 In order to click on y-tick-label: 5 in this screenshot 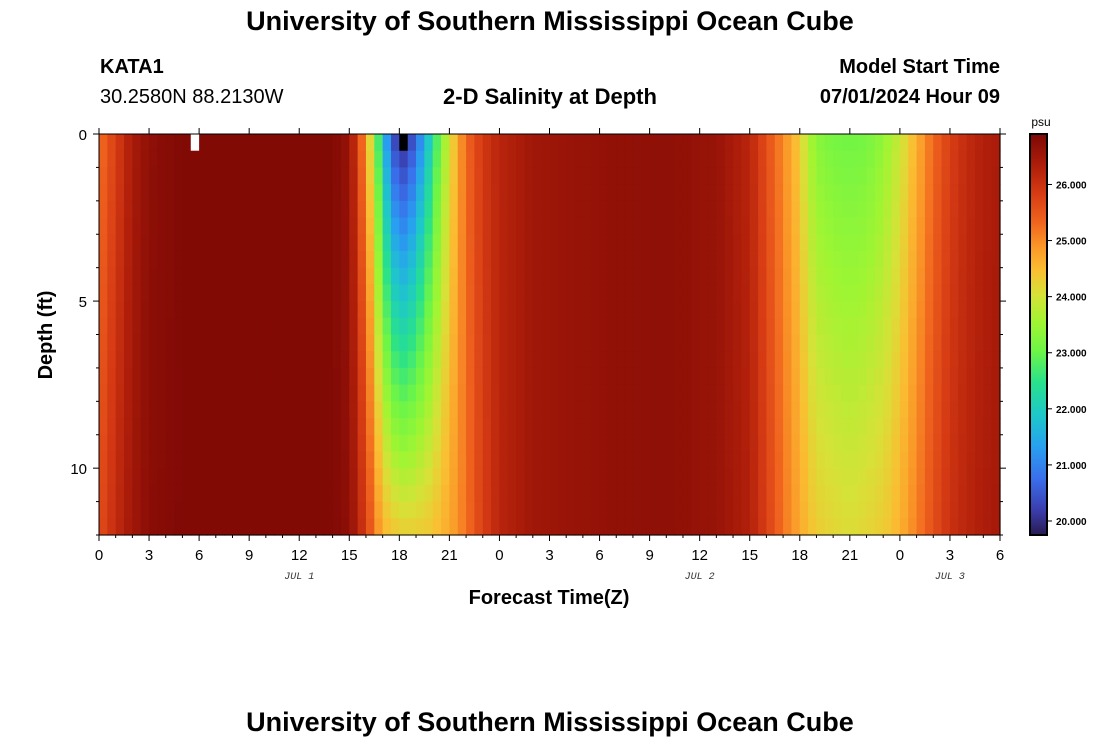, I will do `click(83, 302)`.